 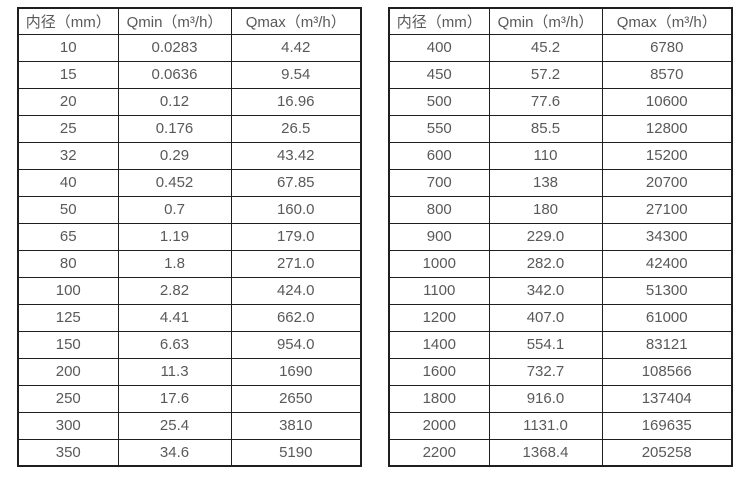 What do you see at coordinates (667, 452) in the screenshot?
I see `cell-qmax: 205258` at bounding box center [667, 452].